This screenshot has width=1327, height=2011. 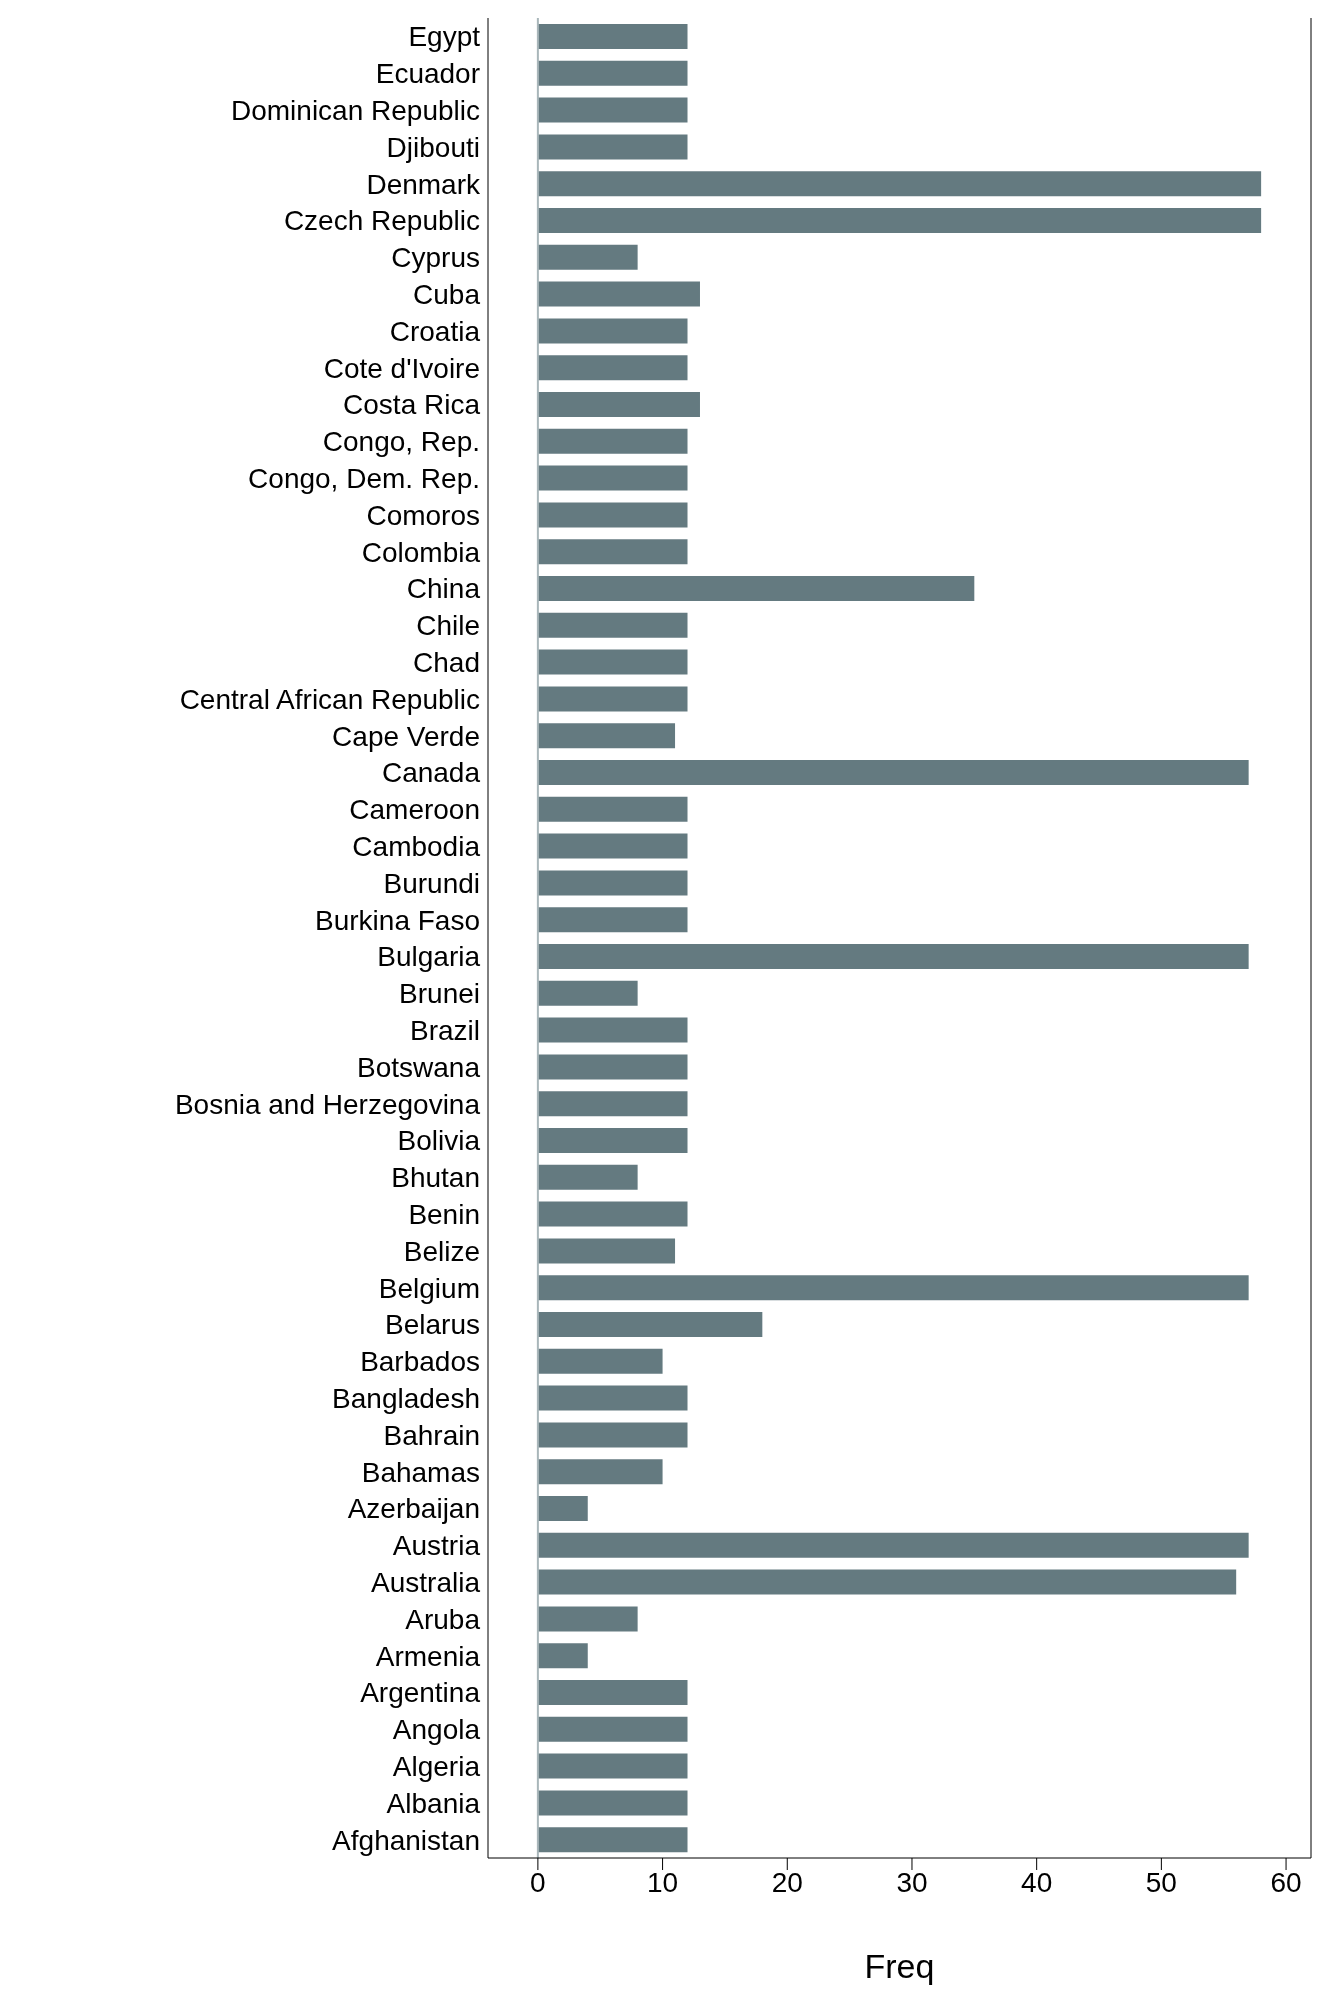 What do you see at coordinates (329, 699) in the screenshot?
I see `y-tick-label: Central African Republic` at bounding box center [329, 699].